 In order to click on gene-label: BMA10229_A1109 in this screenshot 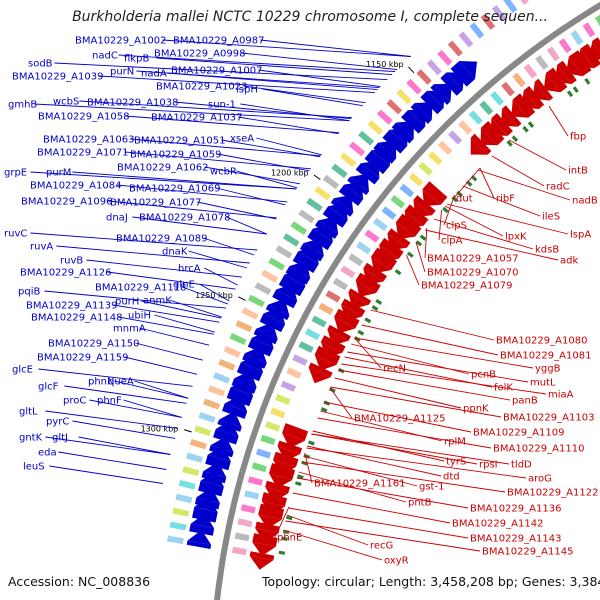, I will do `click(518, 433)`.